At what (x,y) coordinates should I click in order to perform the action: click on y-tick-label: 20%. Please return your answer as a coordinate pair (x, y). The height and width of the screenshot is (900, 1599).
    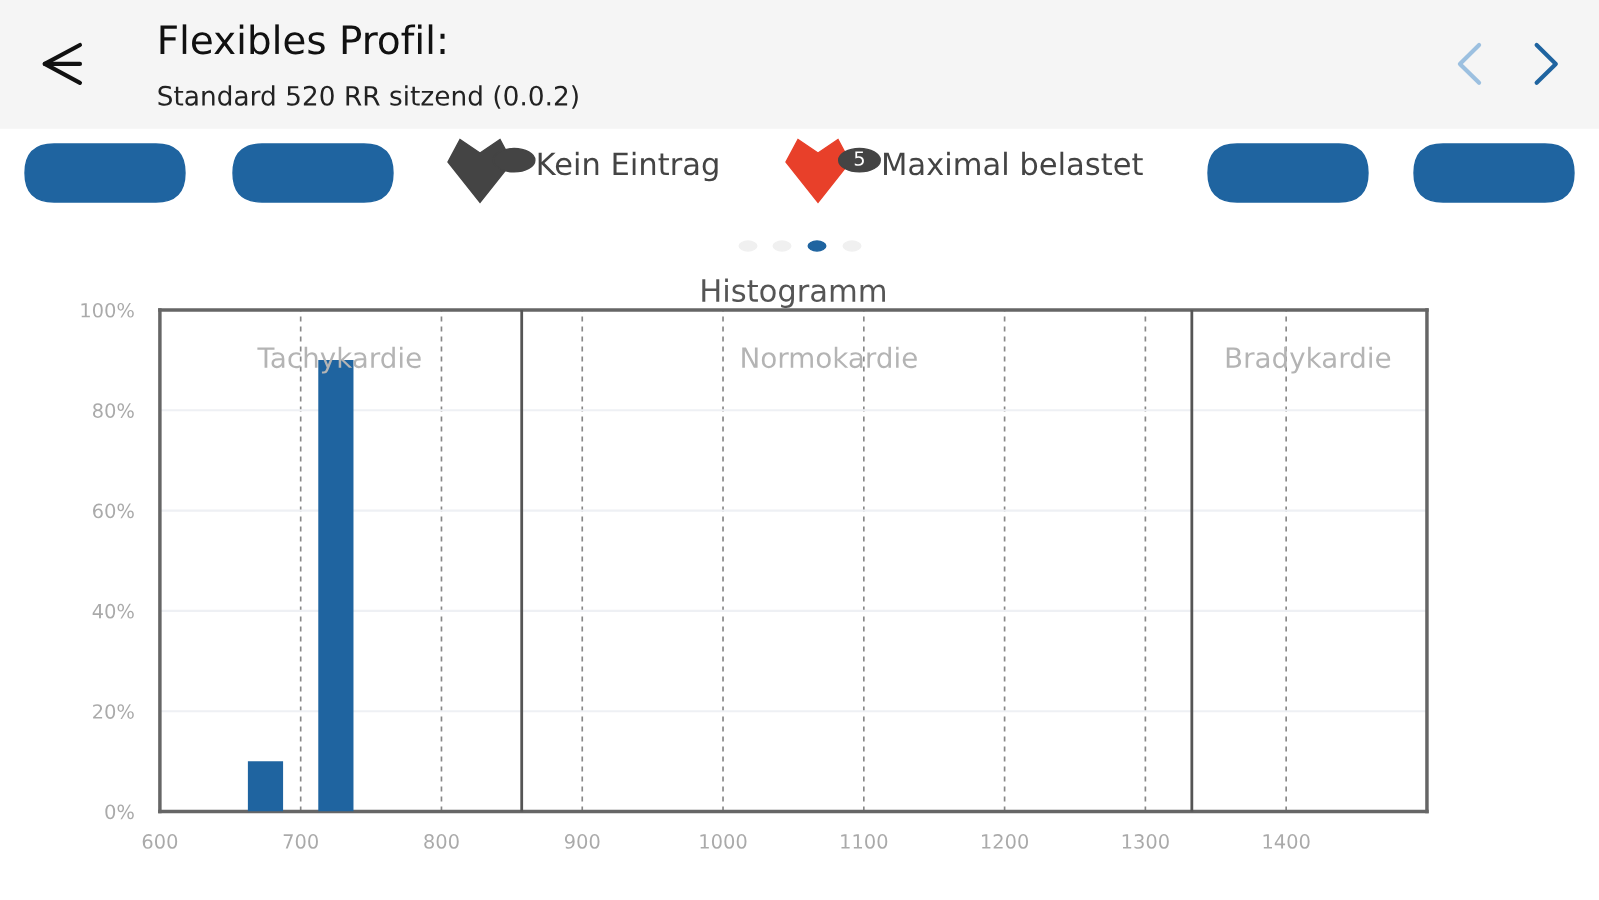
    Looking at the image, I should click on (113, 711).